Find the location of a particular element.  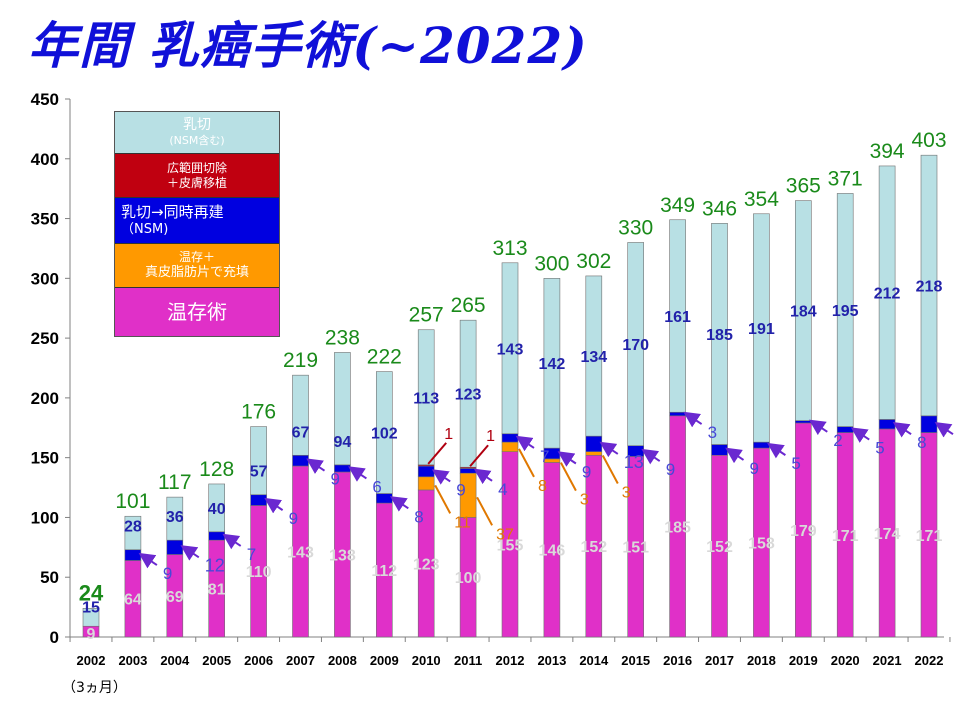

legend-label: 広範囲切除 is located at coordinates (196, 167).